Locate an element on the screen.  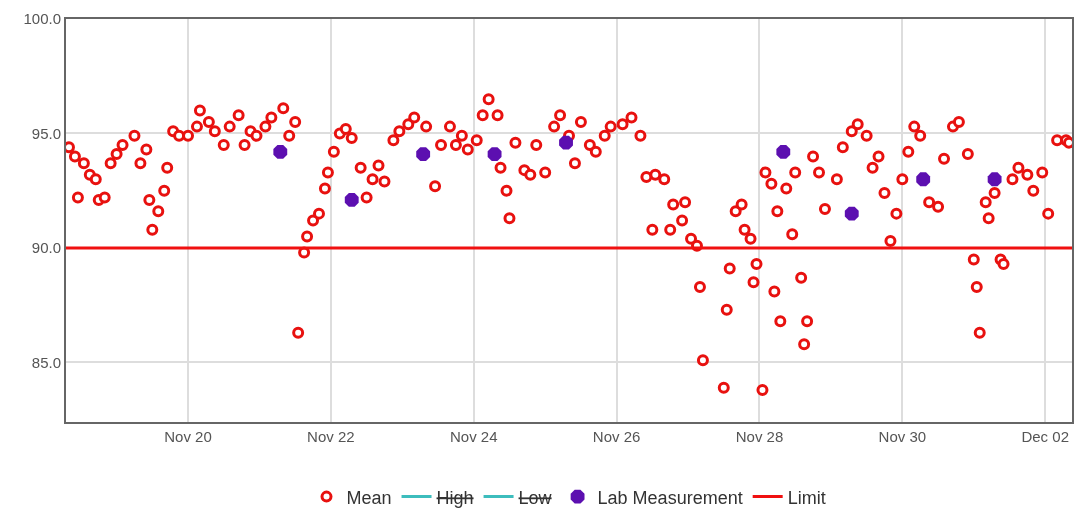
x-tick-label: Nov 20 is located at coordinates (188, 436).